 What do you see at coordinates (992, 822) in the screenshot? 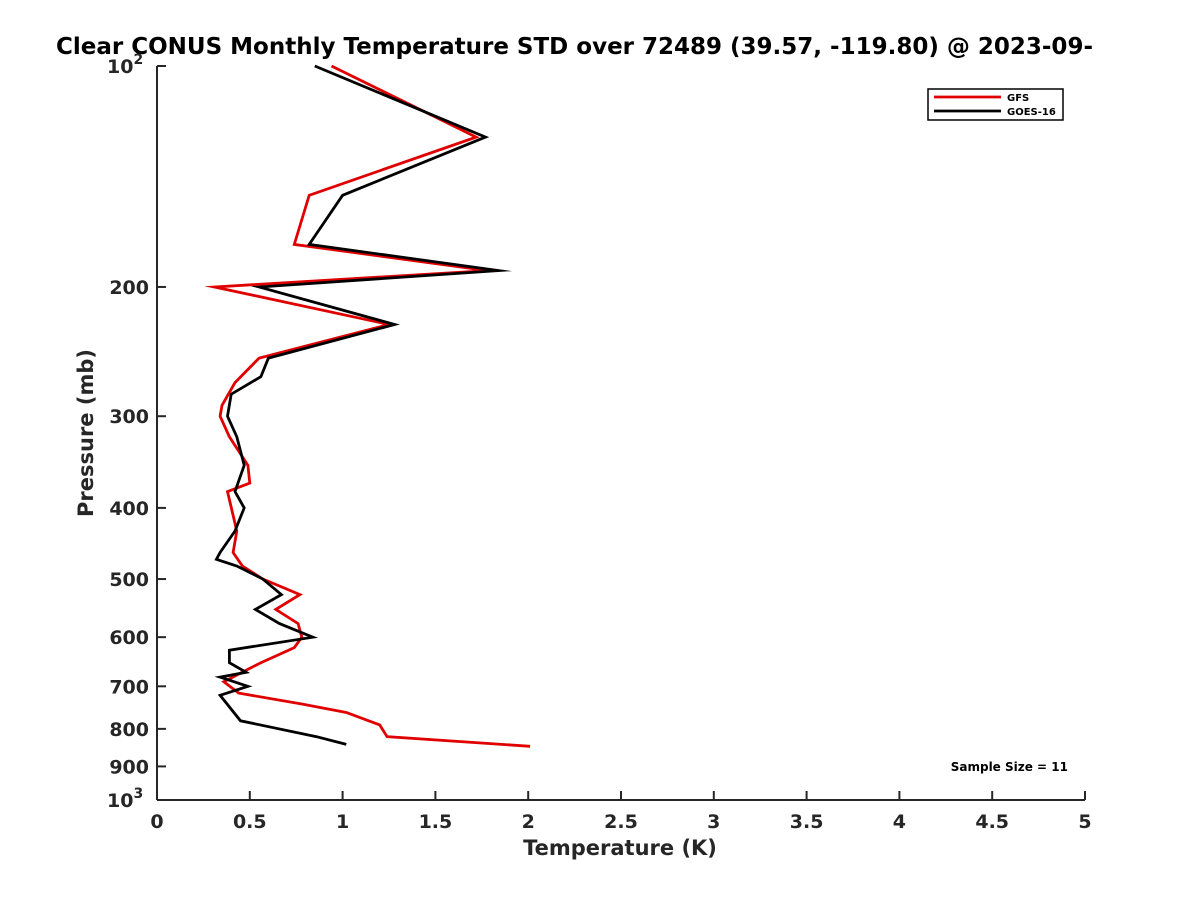
I see `x-tick-label: 4.5` at bounding box center [992, 822].